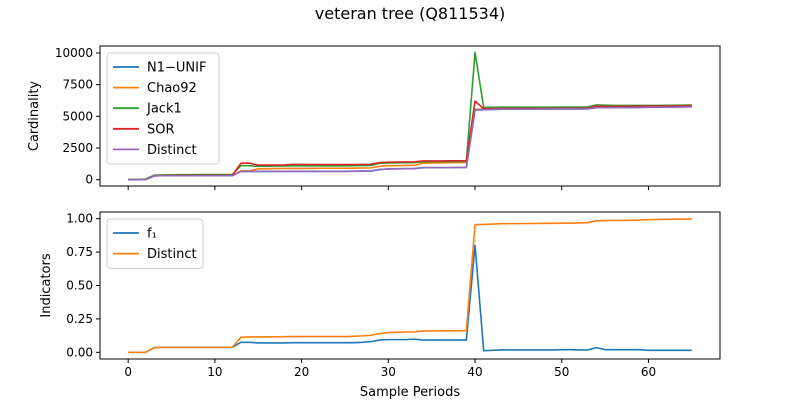 The image size is (800, 400). I want to click on legend-label: N1−UNIF, so click(176, 68).